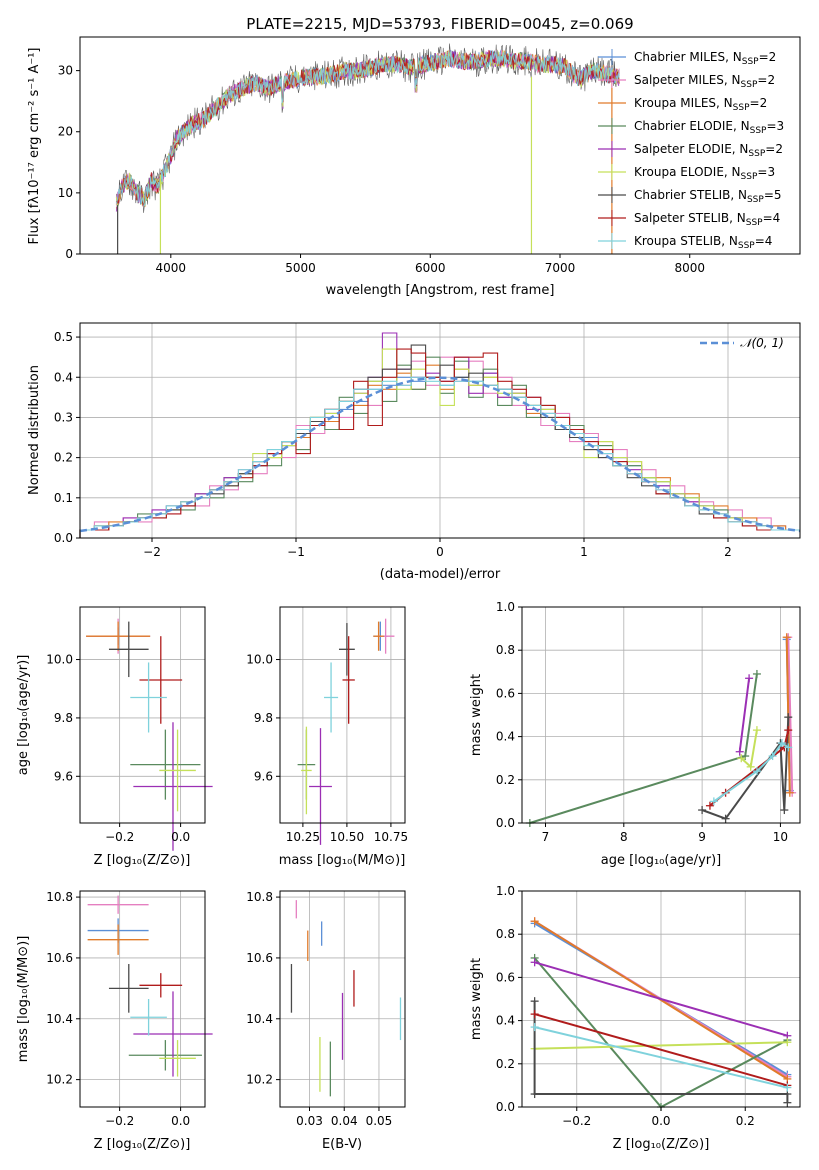 The width and height of the screenshot is (819, 1170). I want to click on legend-label-text: Salpeter ELODIE, N, so click(691, 149).